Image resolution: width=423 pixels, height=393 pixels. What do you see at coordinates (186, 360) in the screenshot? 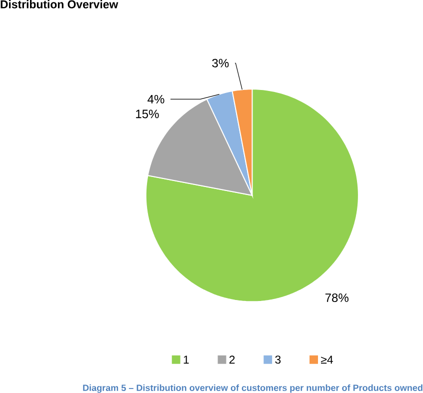
I see `legend-label: 1` at bounding box center [186, 360].